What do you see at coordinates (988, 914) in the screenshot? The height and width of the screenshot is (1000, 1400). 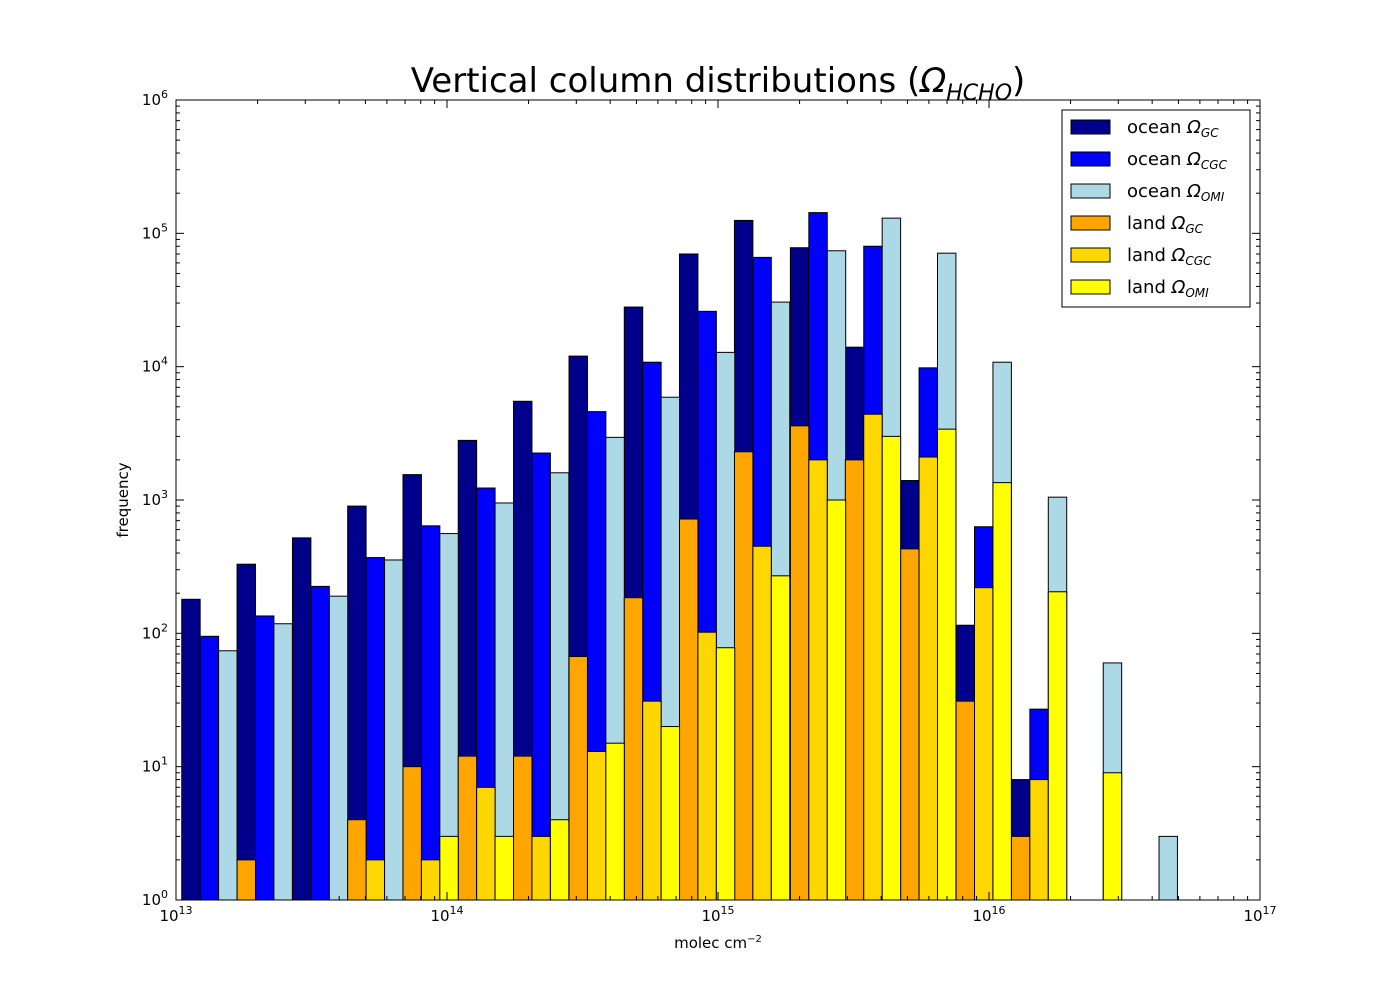 I see `x-tick-label: 1016` at bounding box center [988, 914].